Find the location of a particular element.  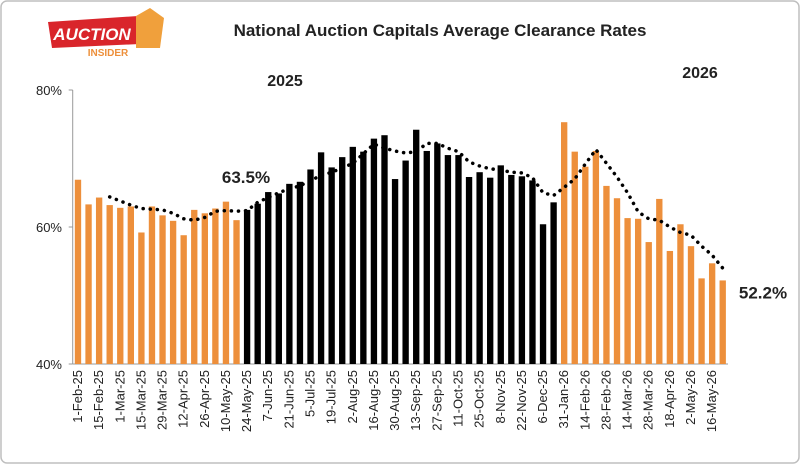

x-tick-label: 11-Oct-25 is located at coordinates (457, 398).